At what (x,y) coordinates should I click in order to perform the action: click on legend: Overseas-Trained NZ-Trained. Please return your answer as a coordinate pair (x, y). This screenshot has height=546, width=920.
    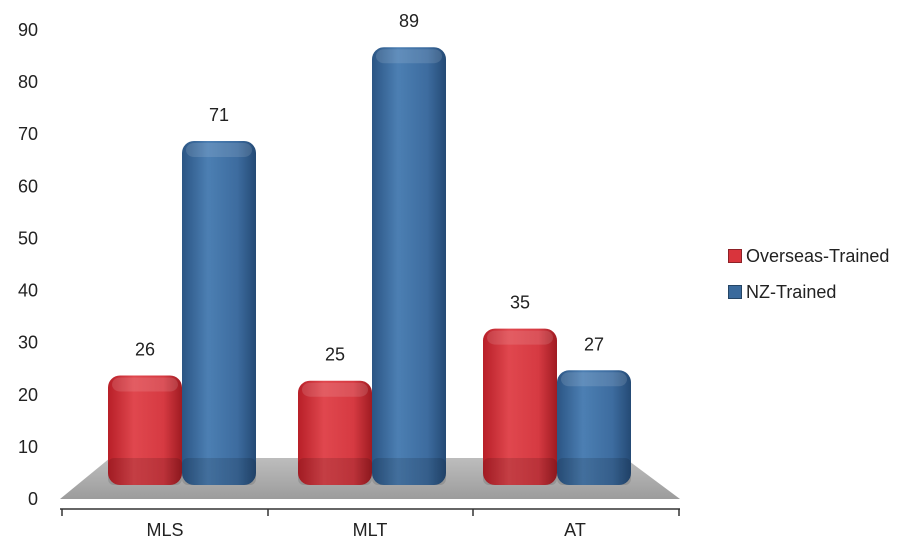
    Looking at the image, I should click on (808, 280).